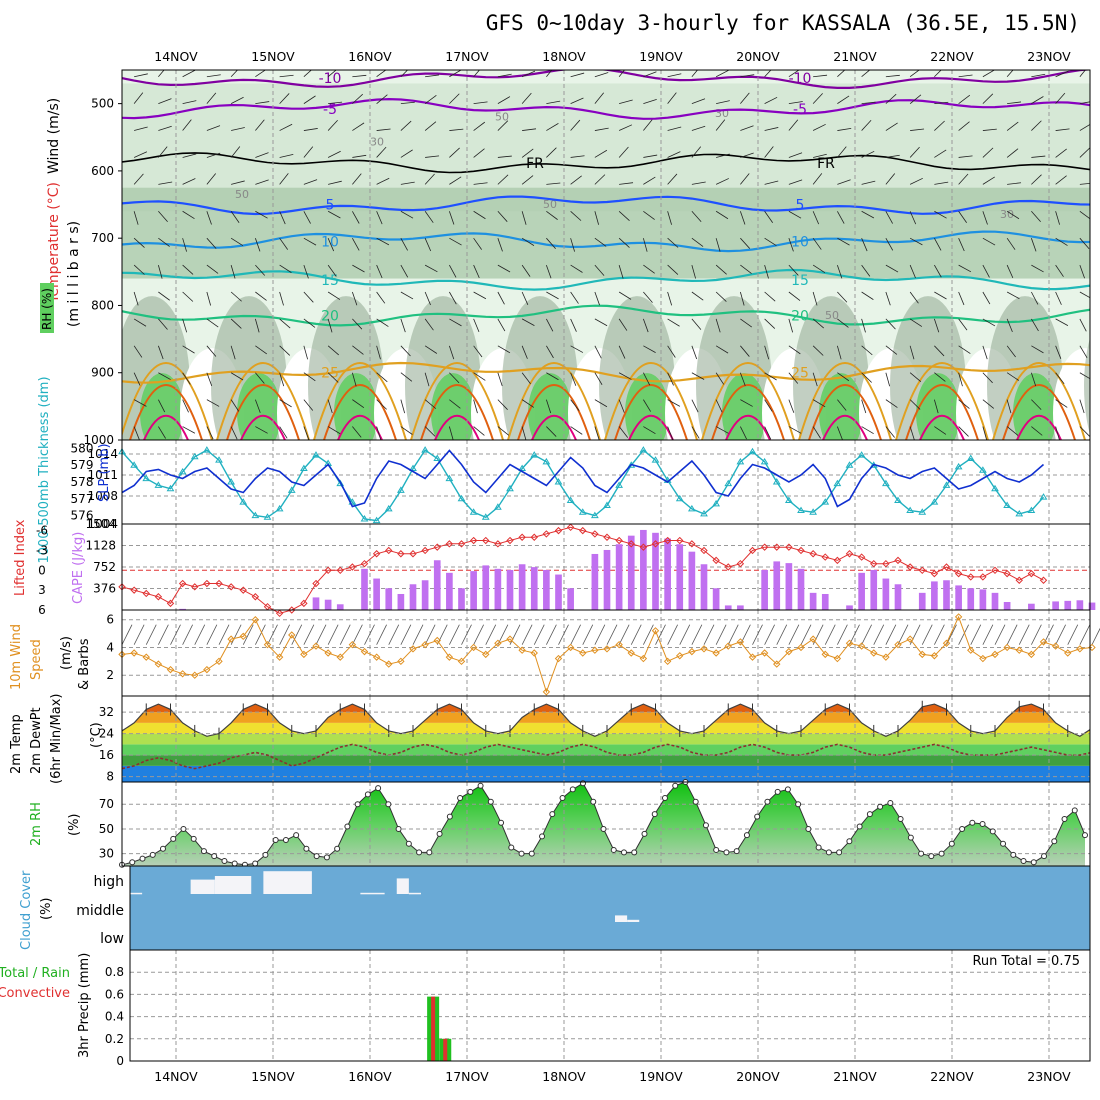  What do you see at coordinates (46, 909) in the screenshot?
I see `cloud-unit-group: (%)` at bounding box center [46, 909].